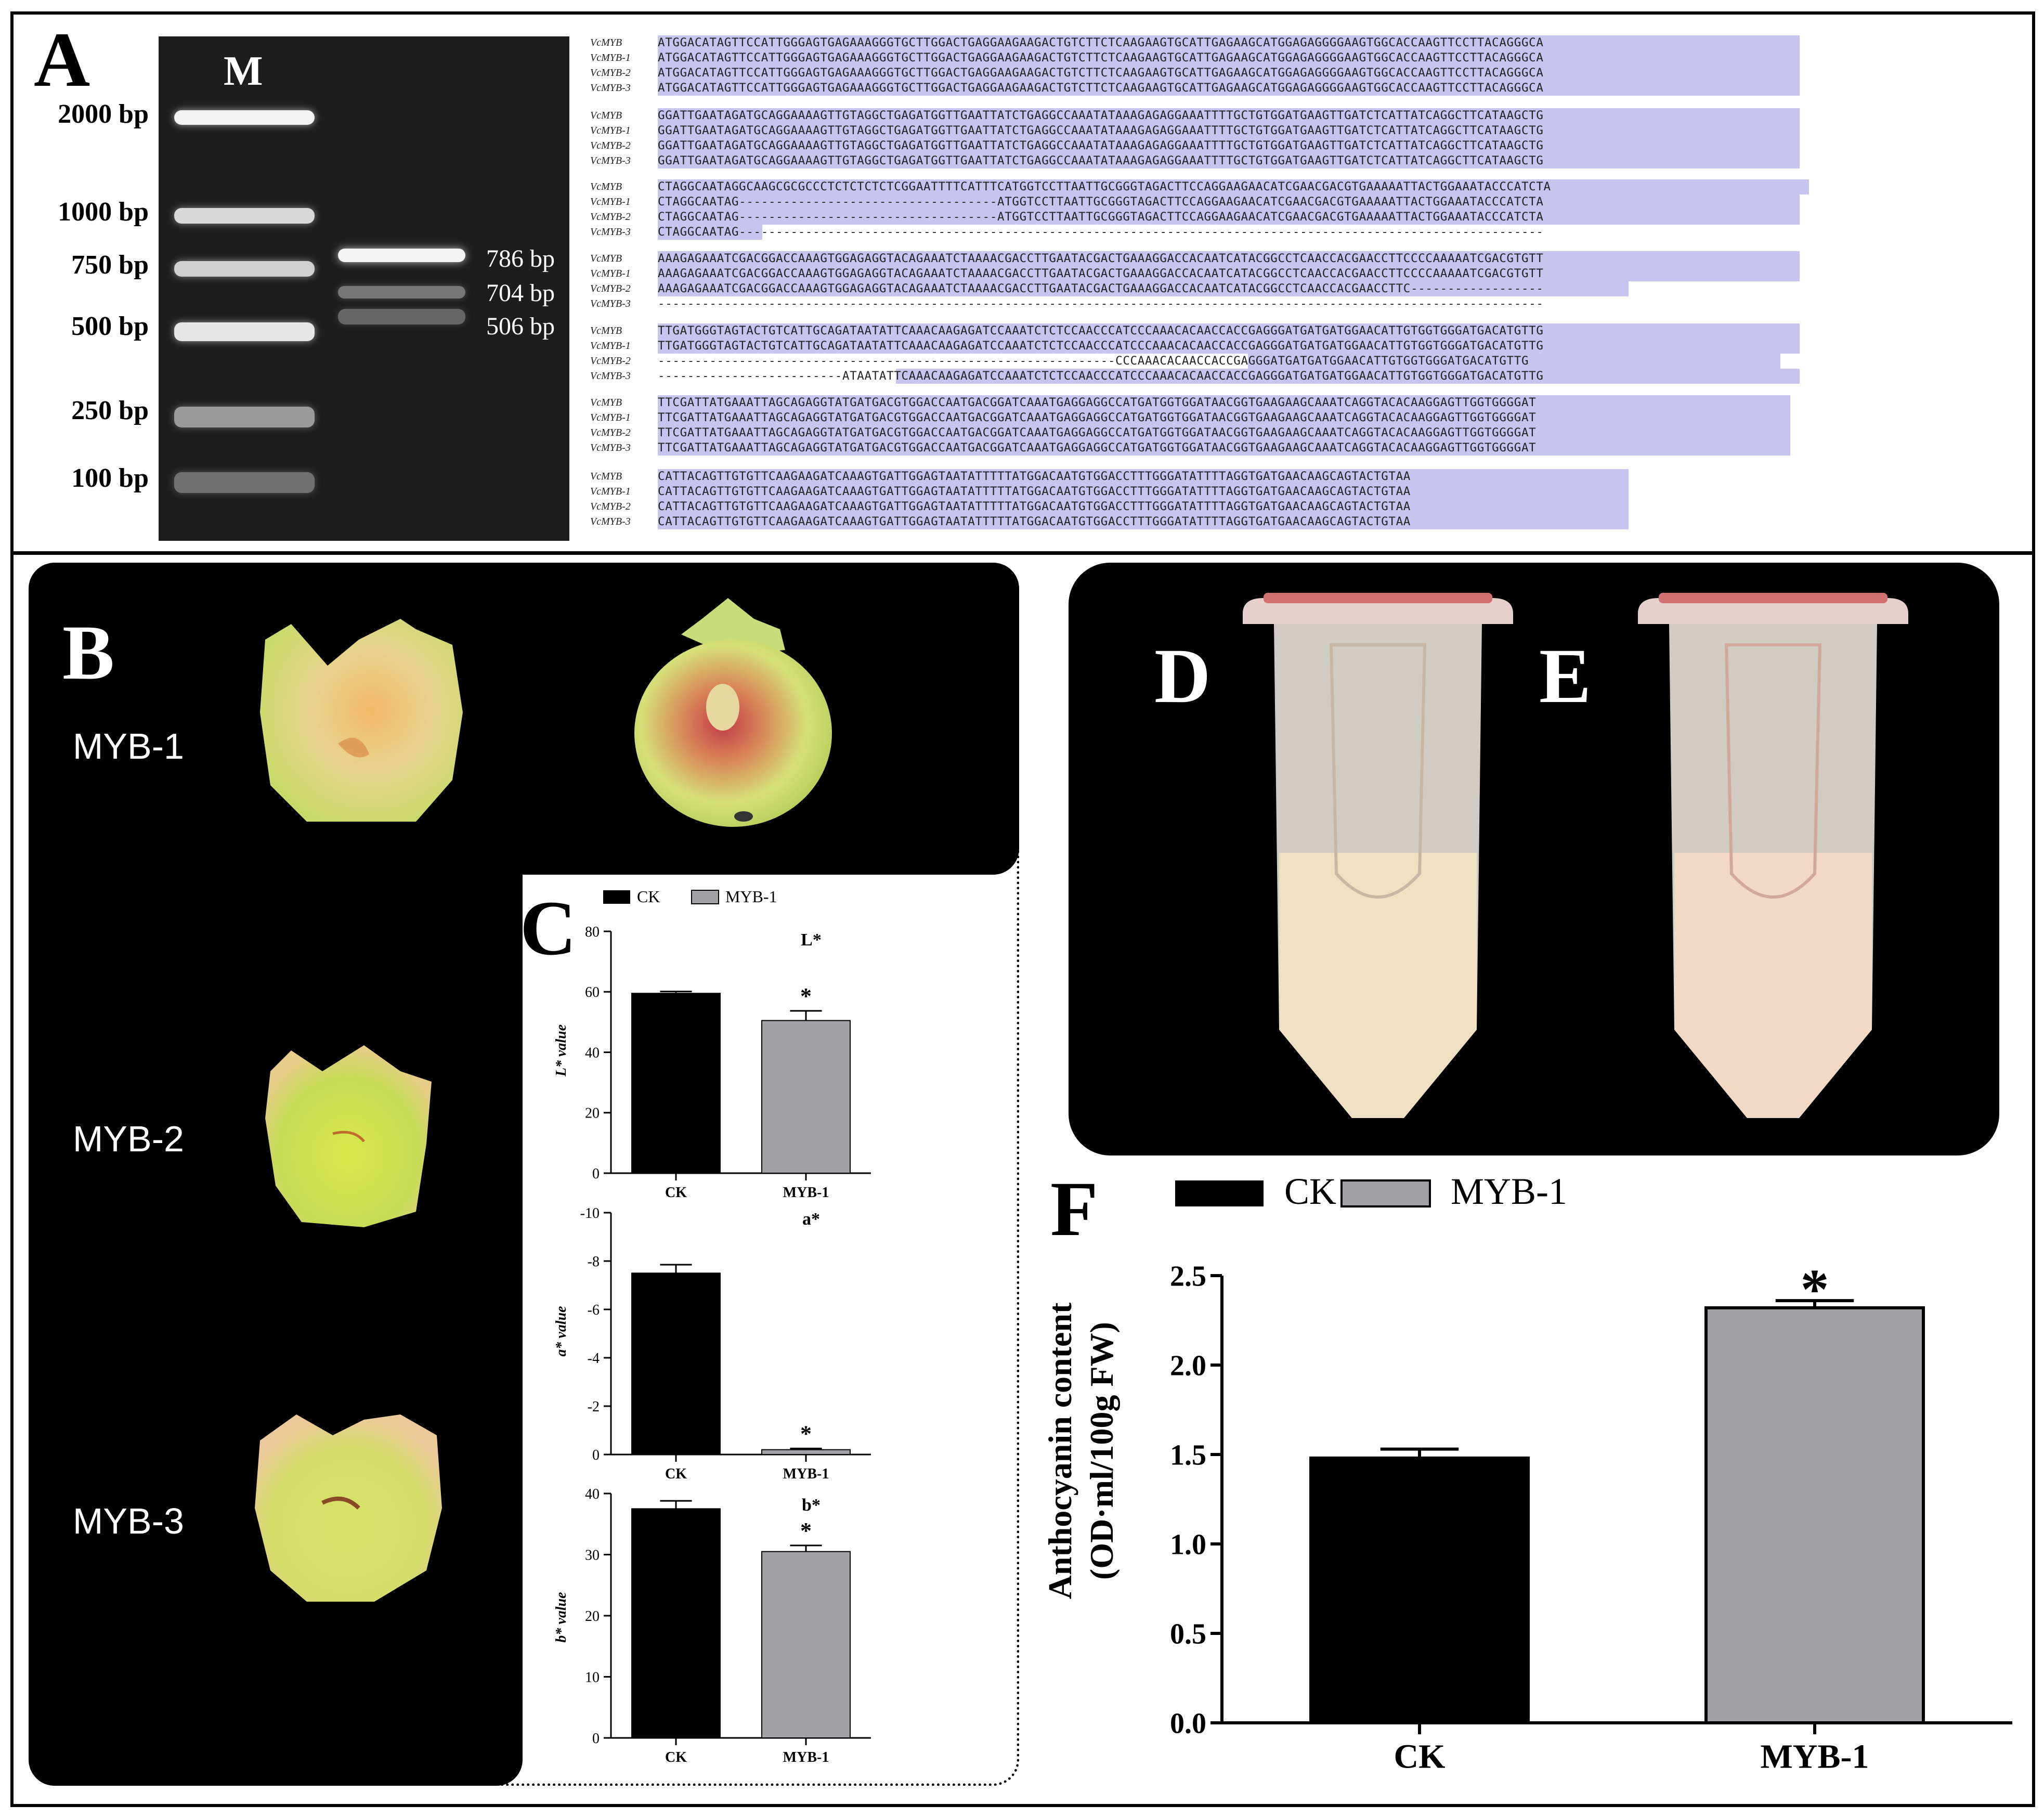 The width and height of the screenshot is (2044, 1818). I want to click on chart-title: L*, so click(812, 940).